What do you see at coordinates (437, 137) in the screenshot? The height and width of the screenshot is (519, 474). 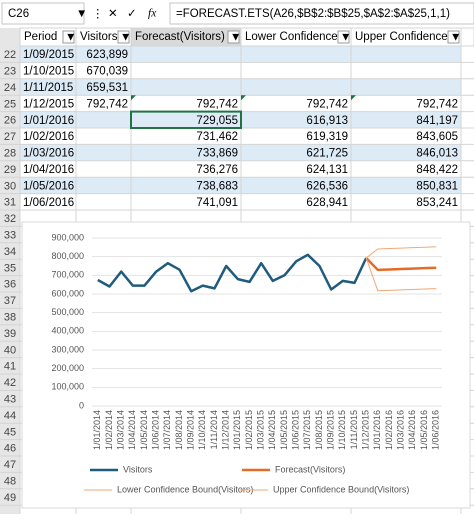 I see `cell: 843,605` at bounding box center [437, 137].